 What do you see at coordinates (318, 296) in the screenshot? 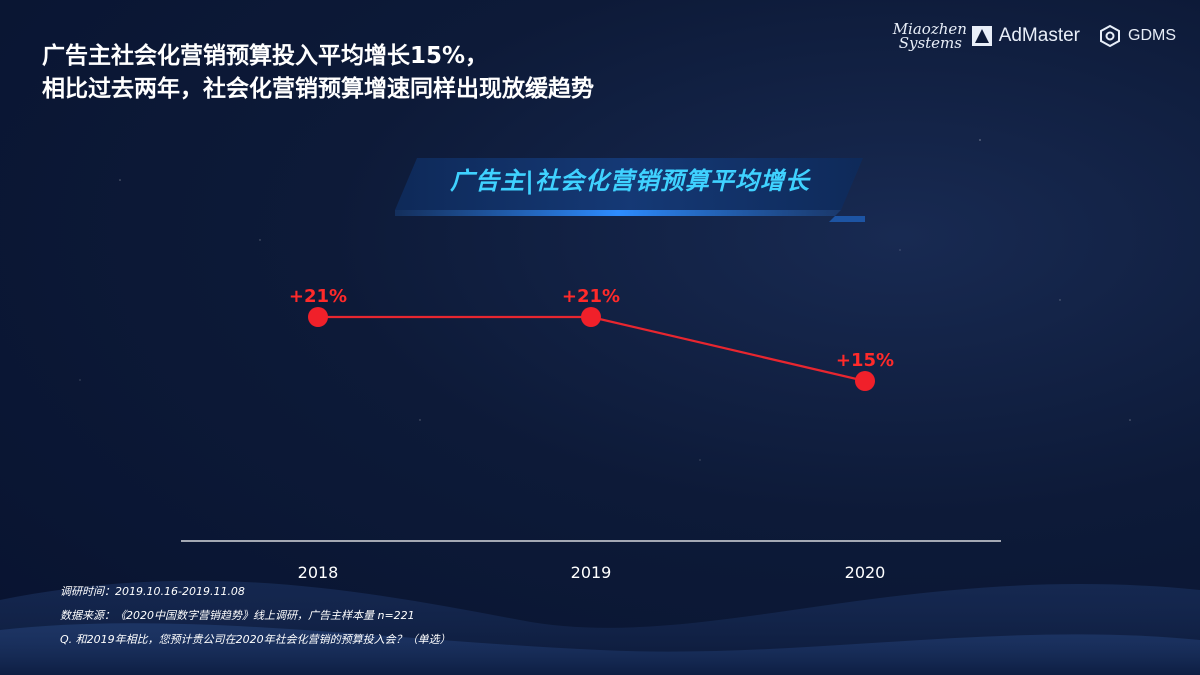
I see `data-label-2018: +21%` at bounding box center [318, 296].